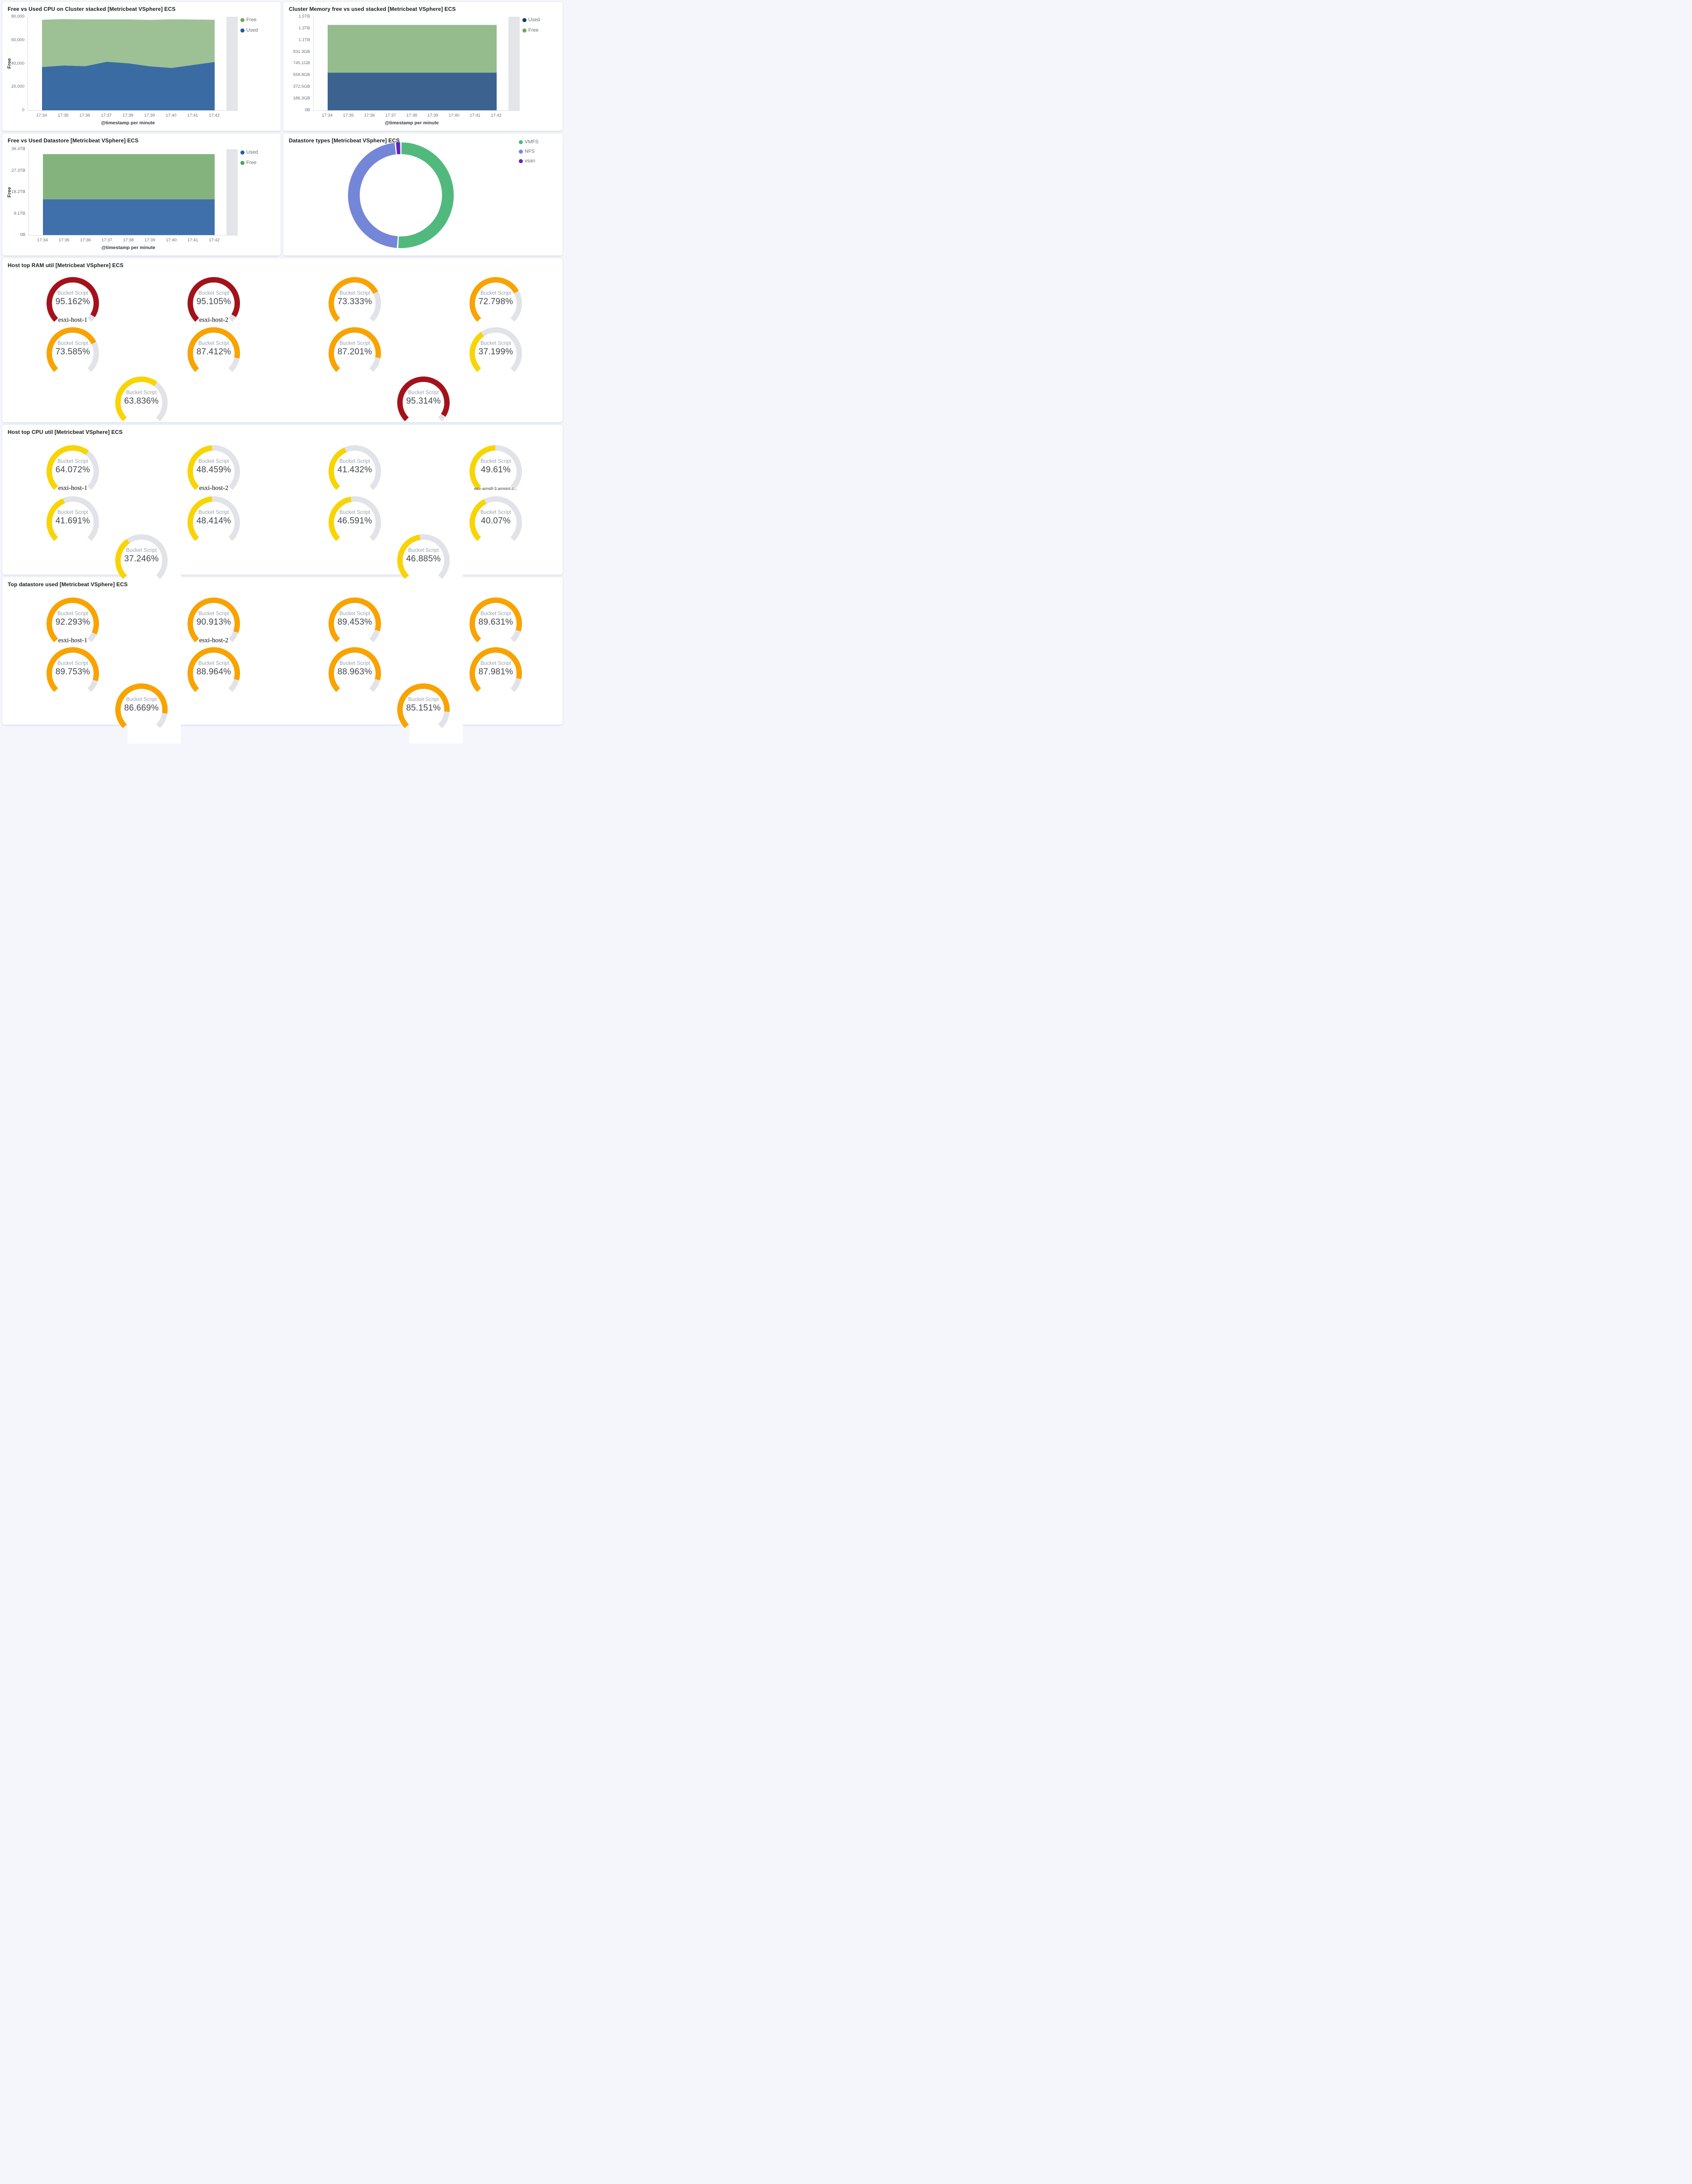 This screenshot has width=1692, height=2184. I want to click on legend-item-VMFS: VMFS, so click(529, 142).